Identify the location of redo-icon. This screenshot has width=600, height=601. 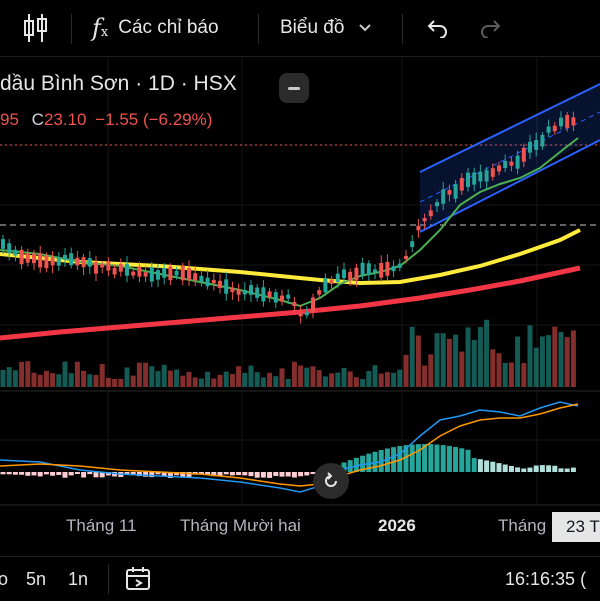
(492, 28).